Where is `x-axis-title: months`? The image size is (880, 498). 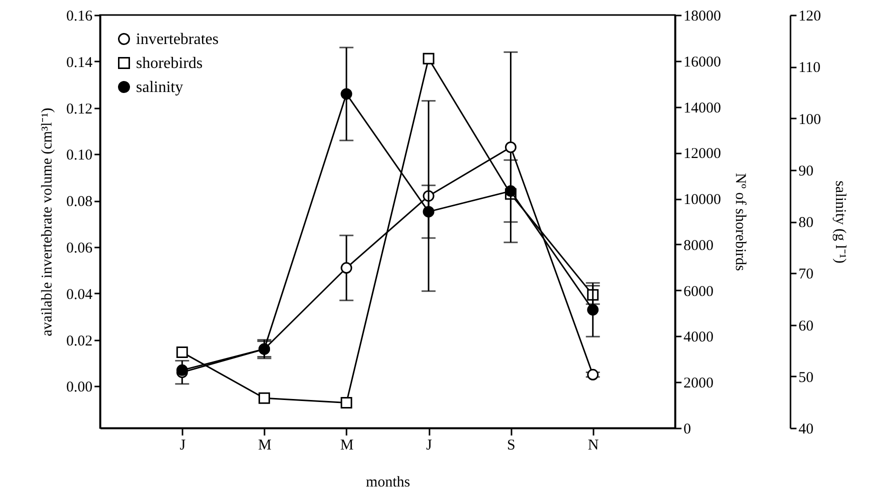
x-axis-title: months is located at coordinates (388, 482).